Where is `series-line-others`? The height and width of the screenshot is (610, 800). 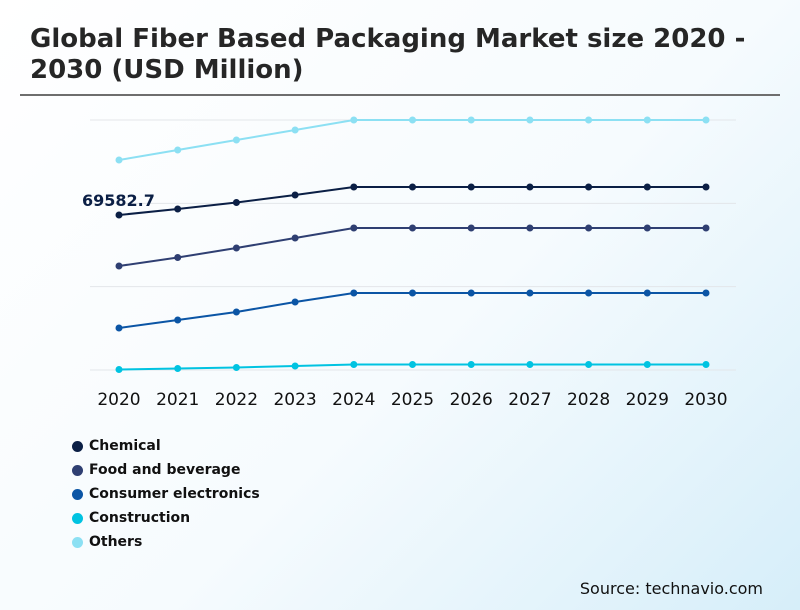
series-line-others is located at coordinates (412, 140).